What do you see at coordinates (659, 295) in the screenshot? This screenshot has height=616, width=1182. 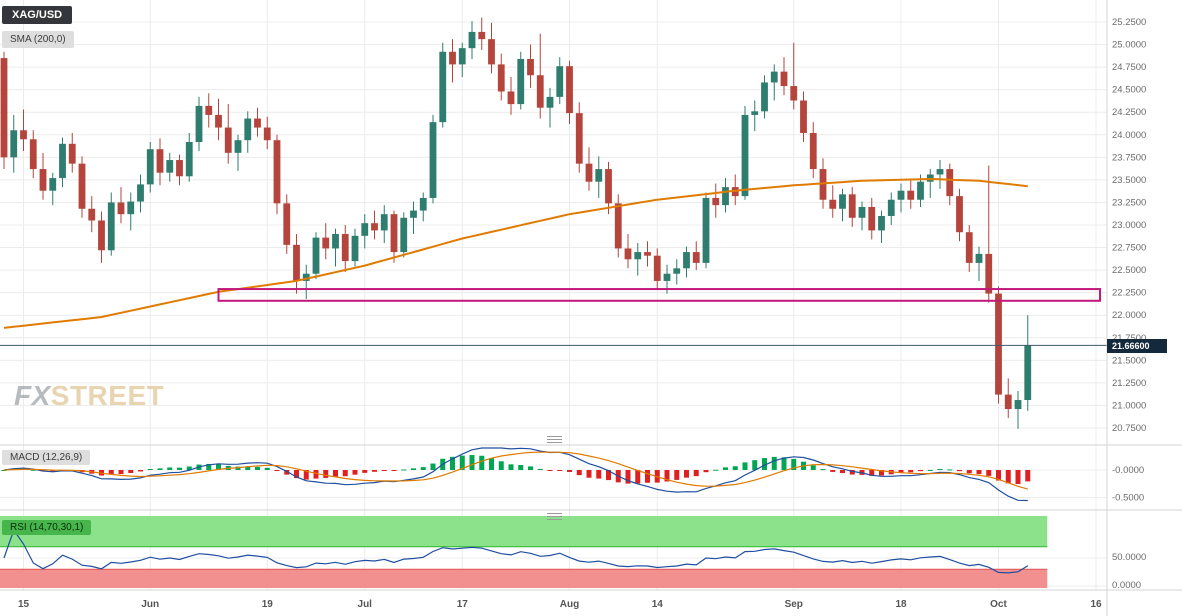 I see `resistance-zone` at bounding box center [659, 295].